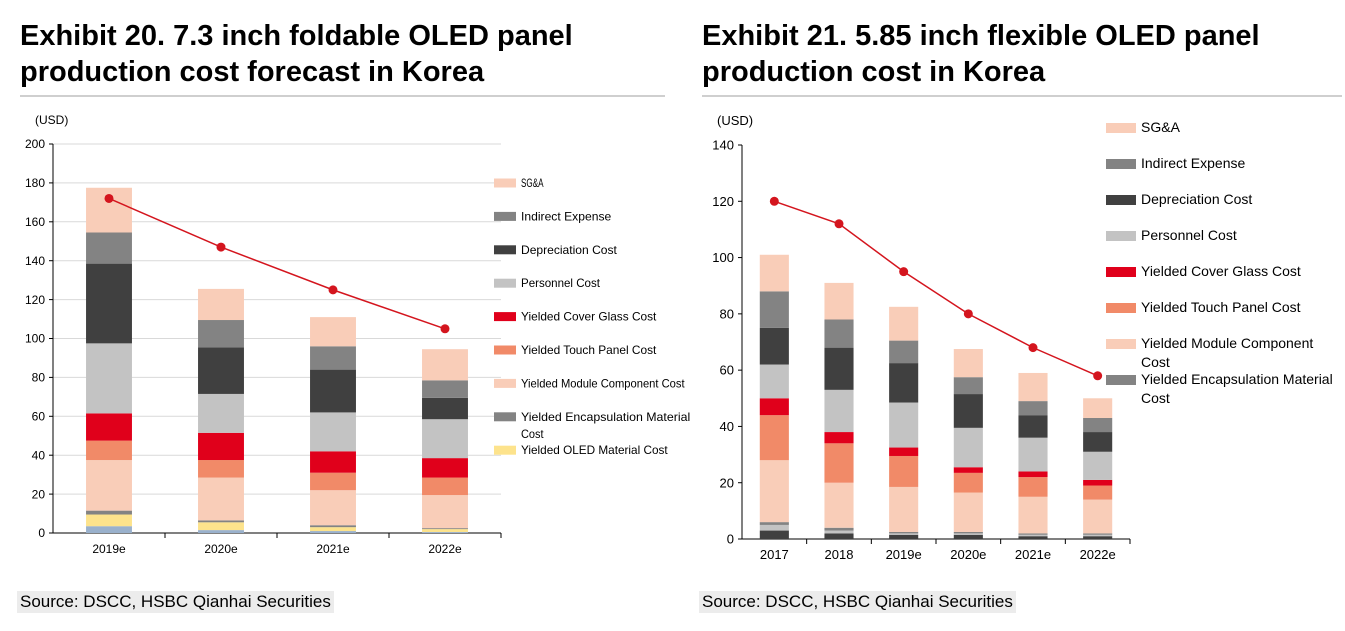 The height and width of the screenshot is (631, 1345). I want to click on x-tick-label: 2017, so click(774, 554).